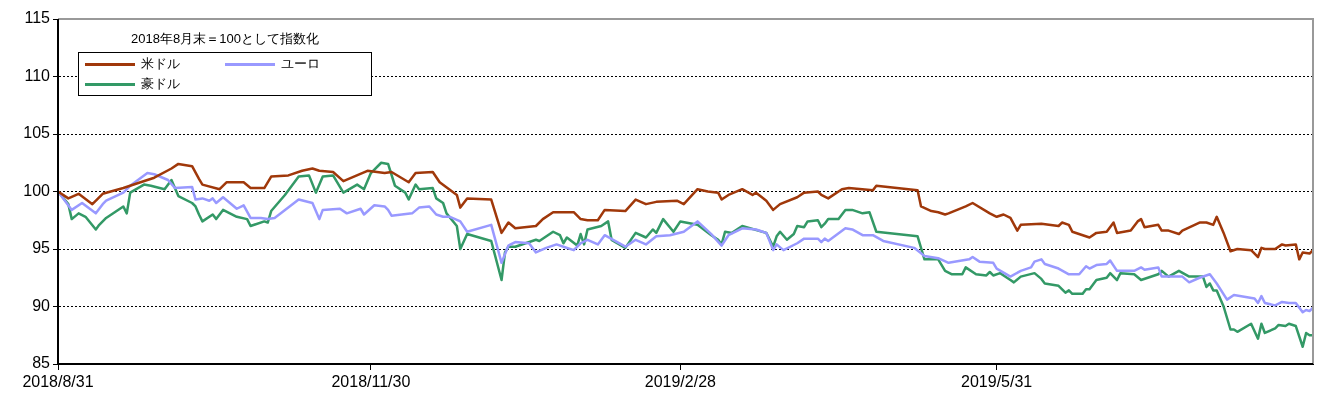 This screenshot has width=1317, height=400. Describe the element at coordinates (997, 382) in the screenshot. I see `x-tick-label: 2019/5/31` at that location.